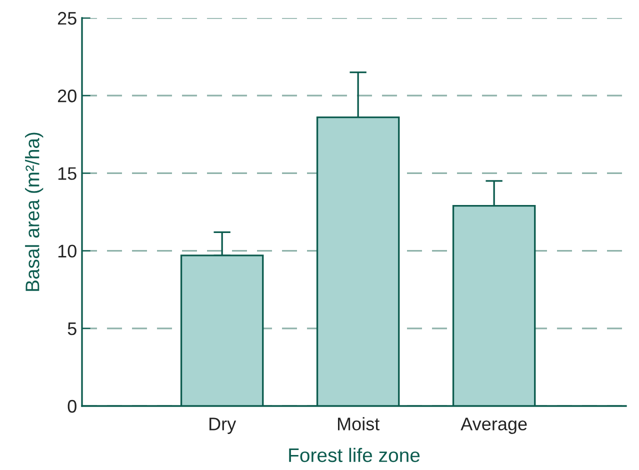  What do you see at coordinates (359, 423) in the screenshot?
I see `x-tick-label: Moist` at bounding box center [359, 423].